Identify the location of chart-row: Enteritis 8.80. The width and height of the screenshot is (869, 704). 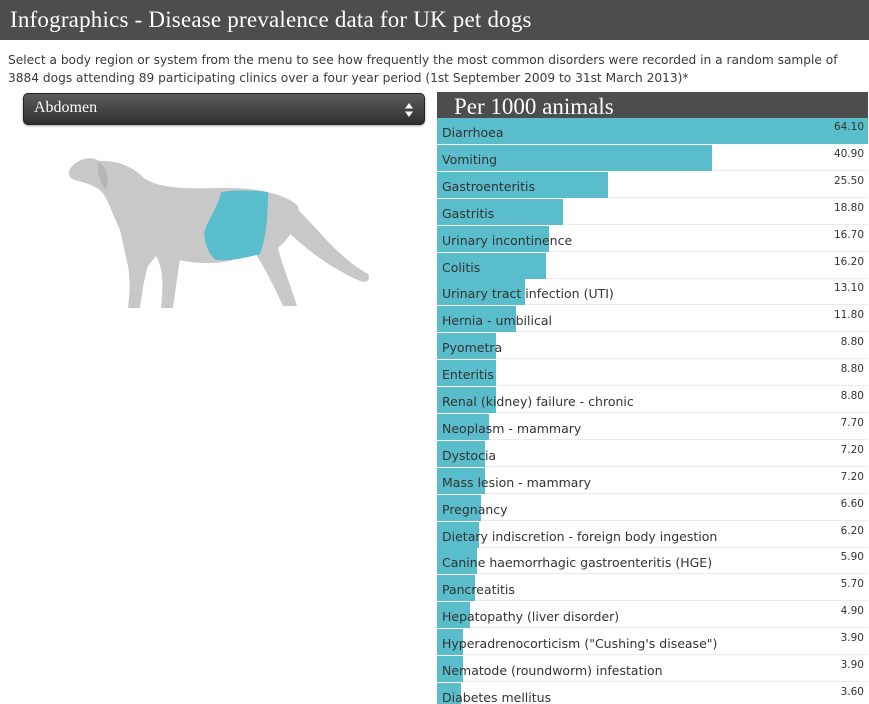
(652, 373).